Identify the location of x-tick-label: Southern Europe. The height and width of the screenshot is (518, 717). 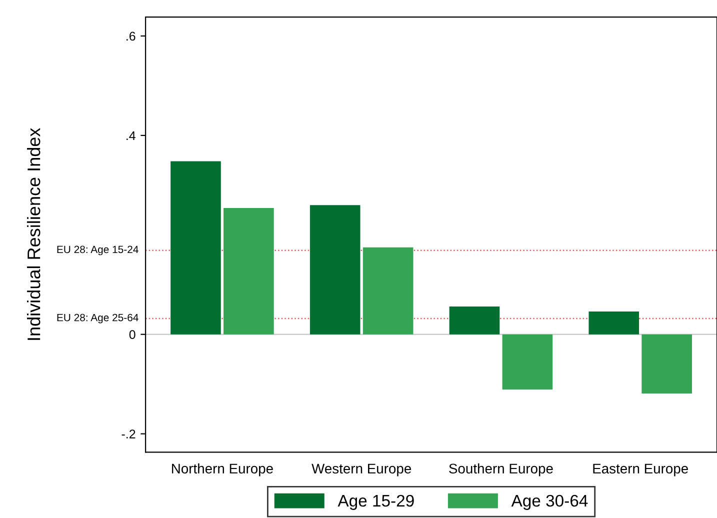
(501, 469).